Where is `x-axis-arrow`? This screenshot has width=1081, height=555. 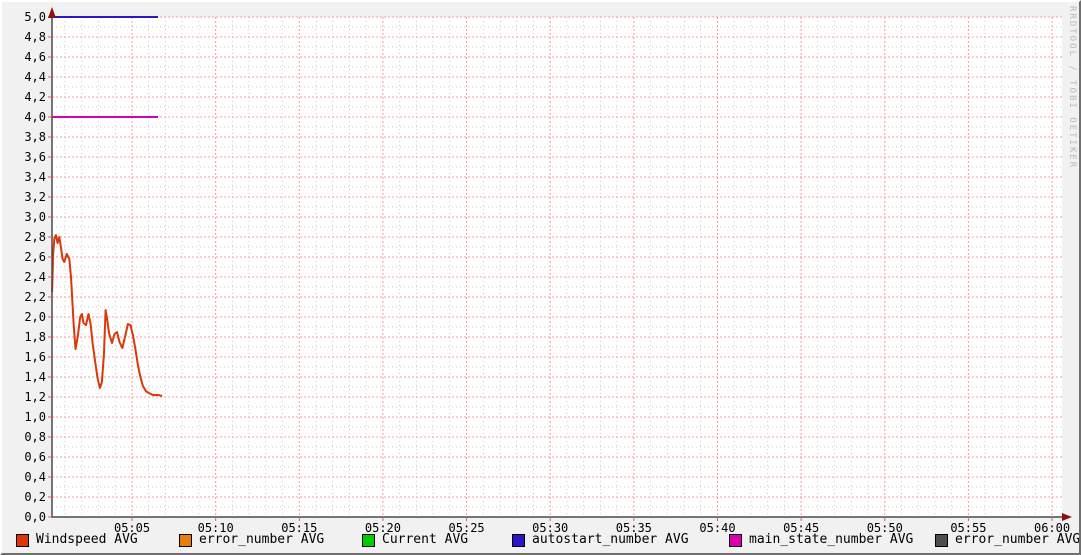
x-axis-arrow is located at coordinates (1067, 517).